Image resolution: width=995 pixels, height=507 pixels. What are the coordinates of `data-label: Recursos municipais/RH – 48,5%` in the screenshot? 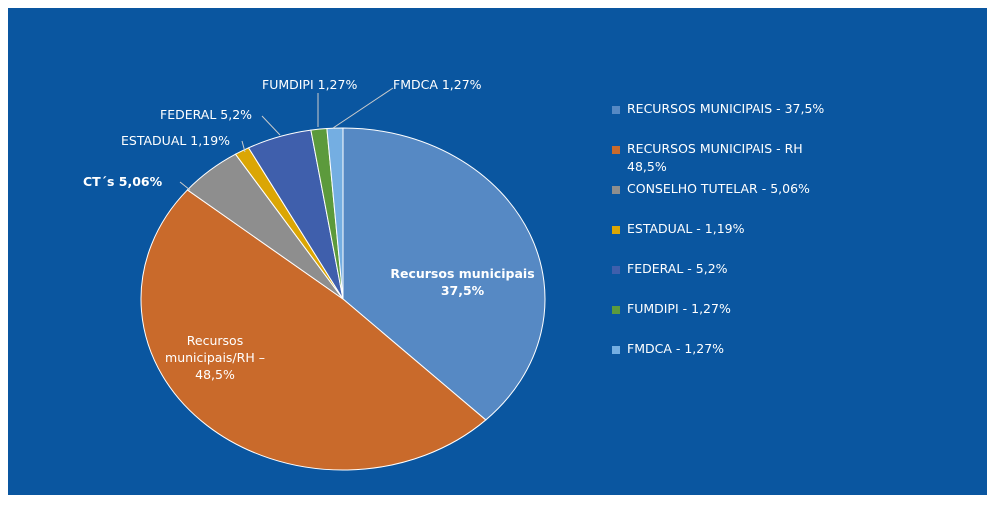 It's located at (215, 357).